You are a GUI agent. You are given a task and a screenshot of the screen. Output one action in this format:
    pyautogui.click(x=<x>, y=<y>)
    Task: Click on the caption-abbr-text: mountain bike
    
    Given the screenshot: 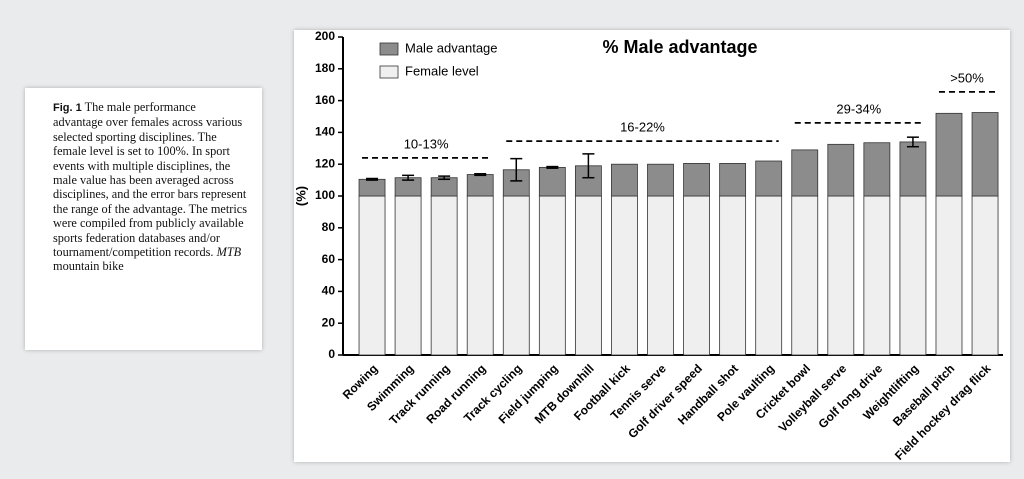 What is the action you would take?
    pyautogui.click(x=88, y=266)
    